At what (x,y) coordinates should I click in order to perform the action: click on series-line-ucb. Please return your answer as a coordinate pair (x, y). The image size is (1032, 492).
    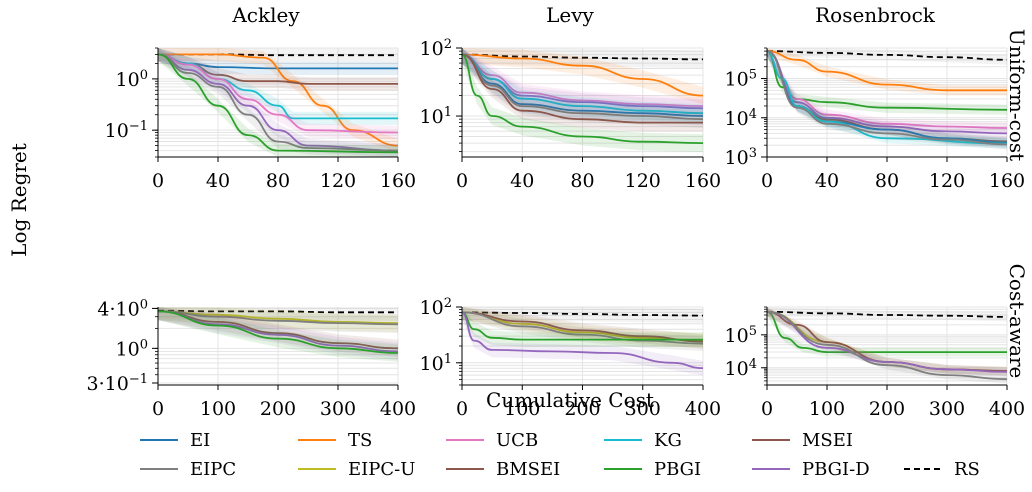
    Looking at the image, I should click on (582, 80).